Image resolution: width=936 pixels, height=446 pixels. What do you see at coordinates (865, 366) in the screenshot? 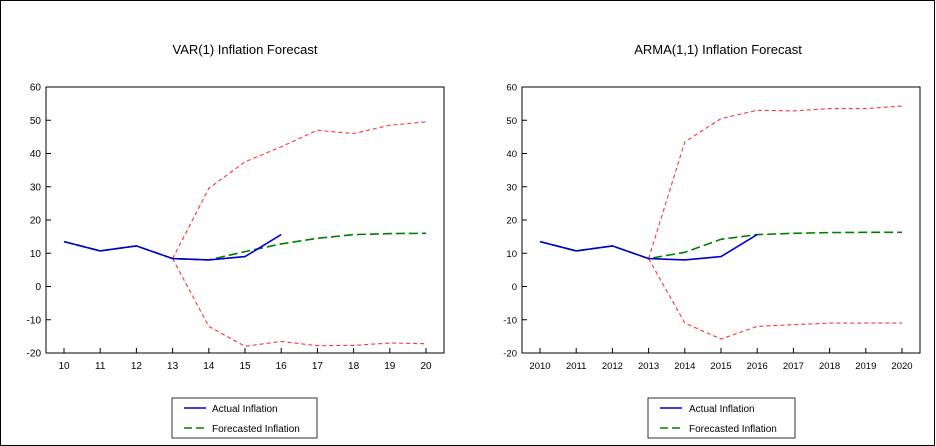
I see `x-tick-label: 2019` at bounding box center [865, 366].